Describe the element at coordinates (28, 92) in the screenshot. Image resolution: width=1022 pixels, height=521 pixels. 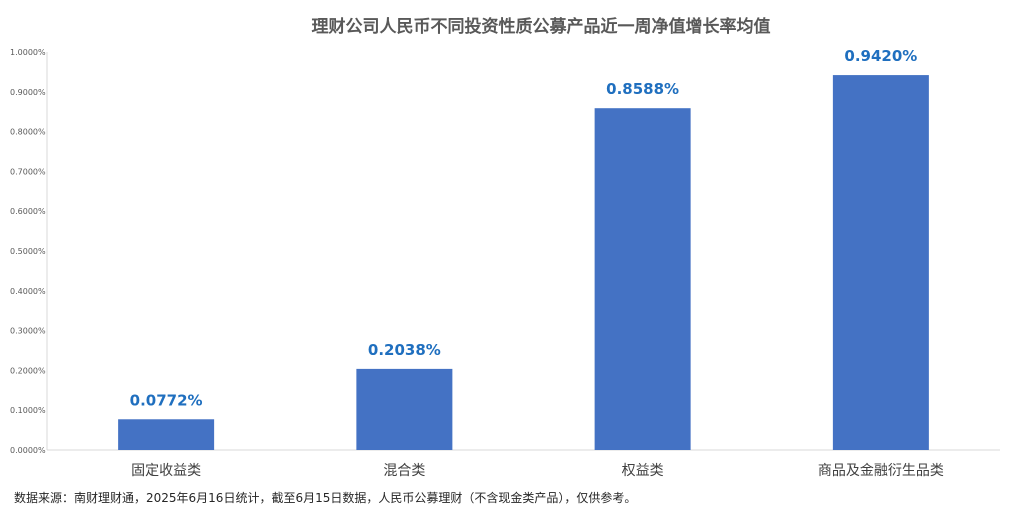
I see `y-tick-label: 0.9000%` at that location.